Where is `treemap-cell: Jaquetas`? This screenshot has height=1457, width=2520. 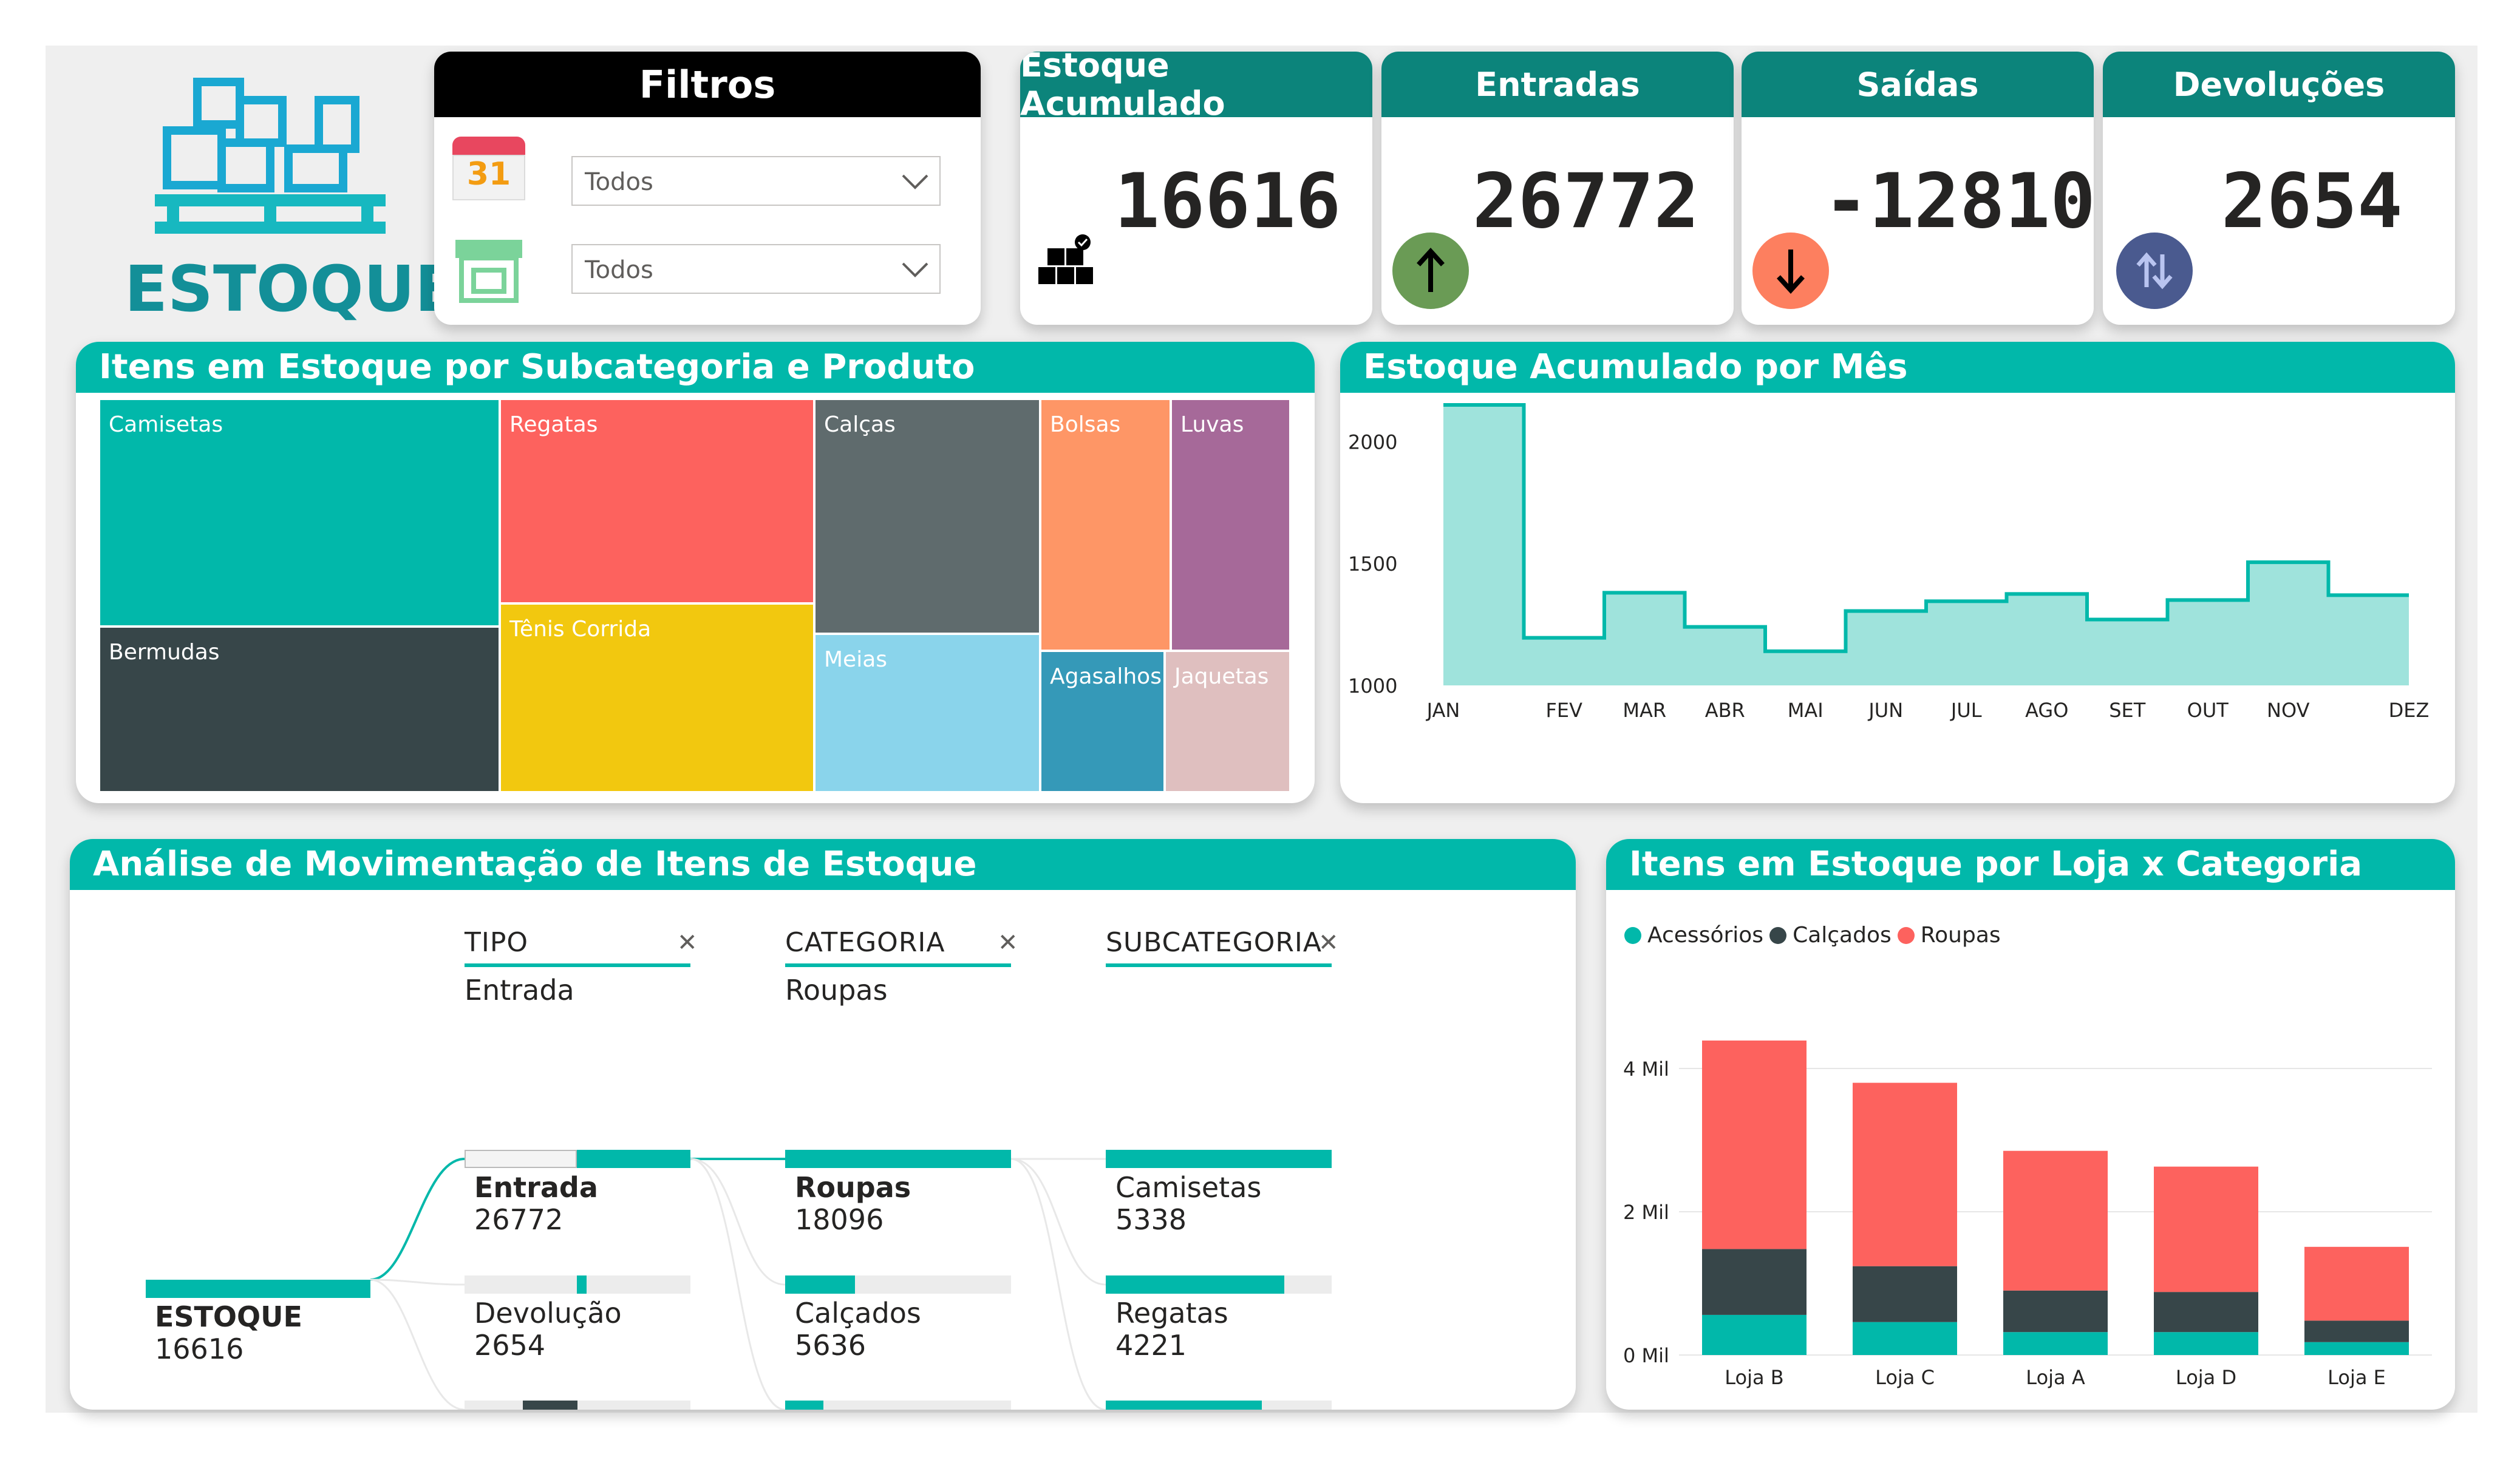
treemap-cell: Jaquetas is located at coordinates (1227, 721).